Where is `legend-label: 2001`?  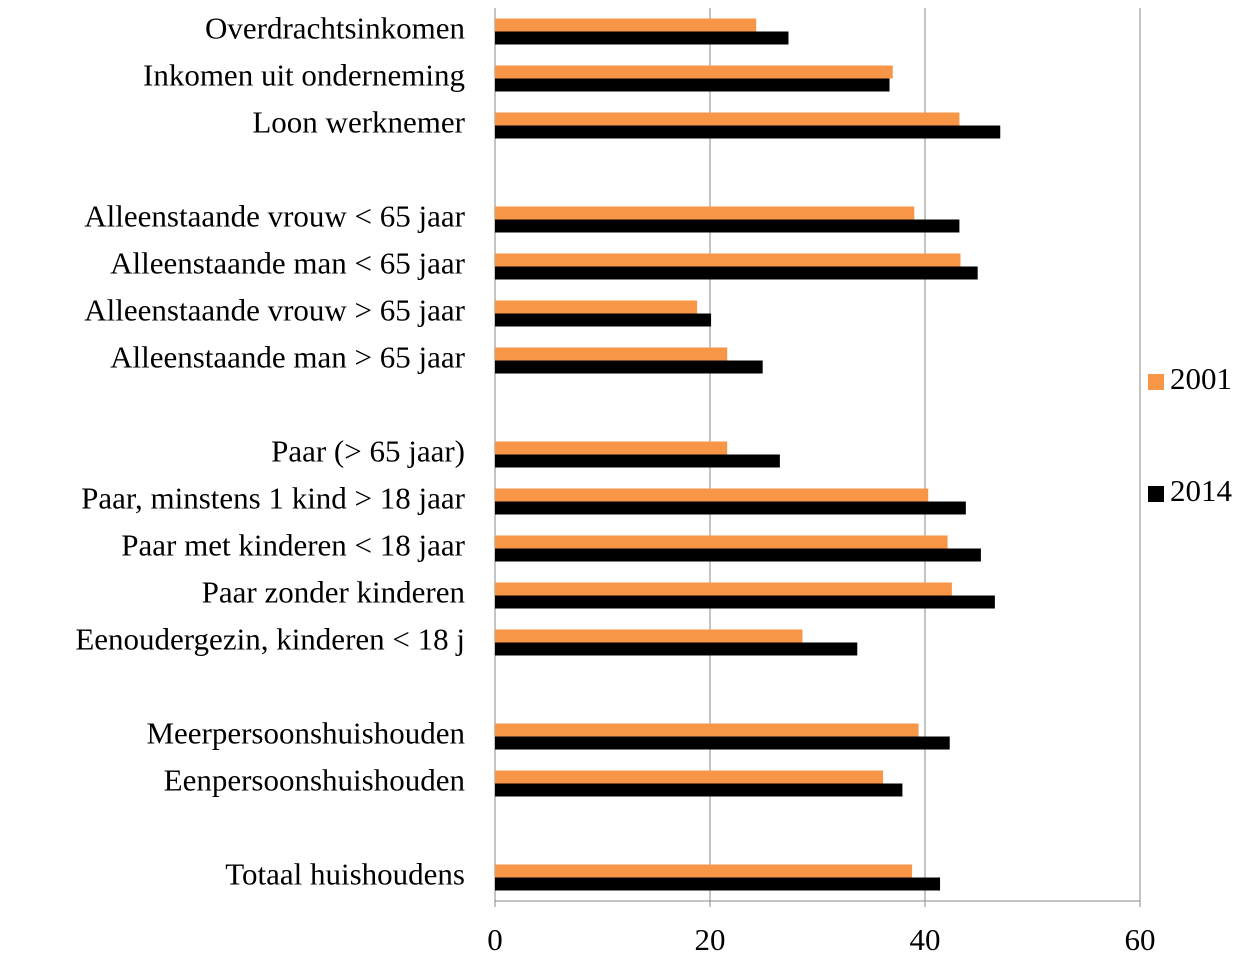 legend-label: 2001 is located at coordinates (1201, 378).